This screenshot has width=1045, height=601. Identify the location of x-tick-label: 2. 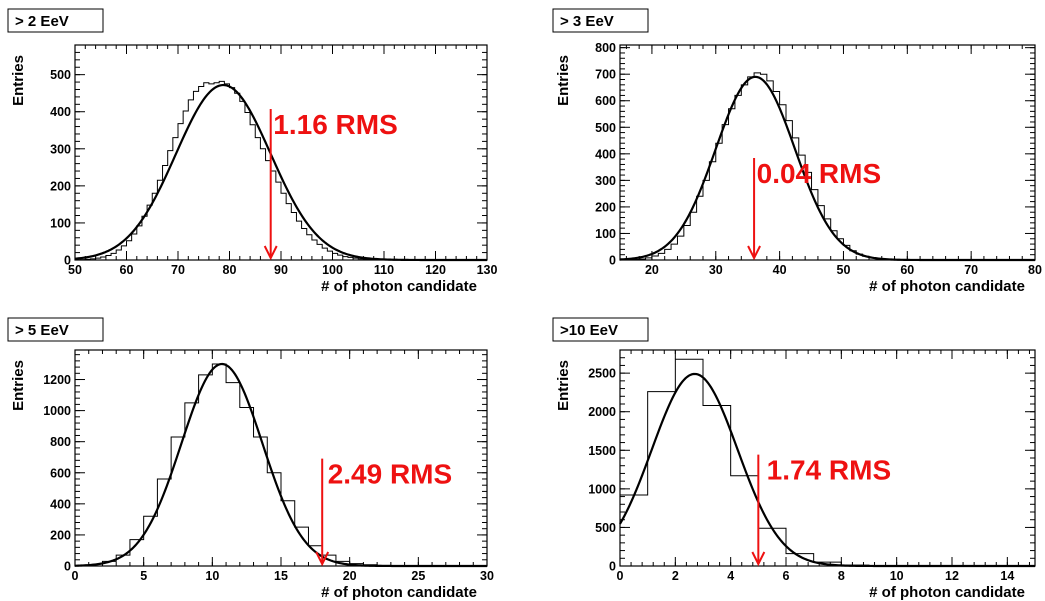
(675, 576).